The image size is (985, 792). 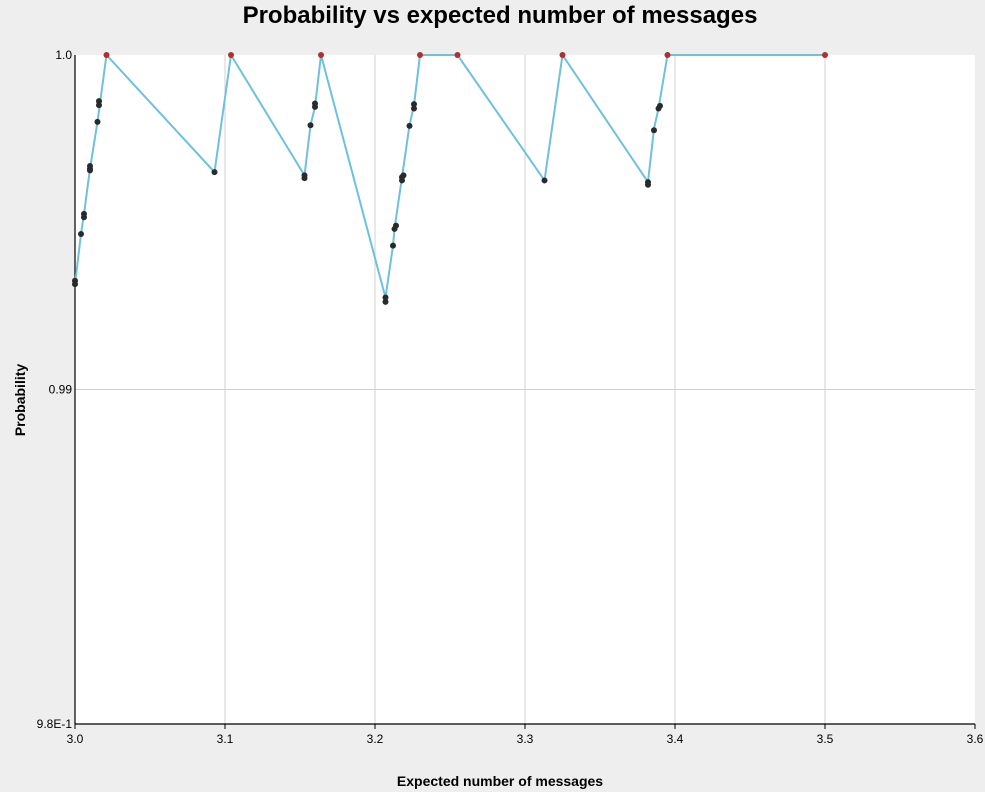 What do you see at coordinates (375, 739) in the screenshot?
I see `x-tick-label: 3.2` at bounding box center [375, 739].